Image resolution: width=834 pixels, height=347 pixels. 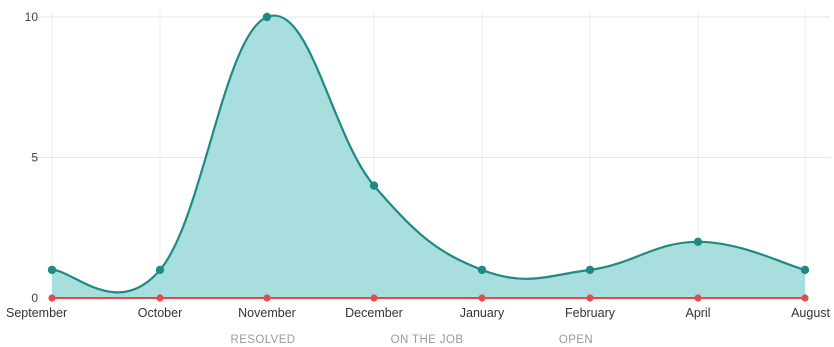 I want to click on legend-item: RESOLVED, so click(x=263, y=340).